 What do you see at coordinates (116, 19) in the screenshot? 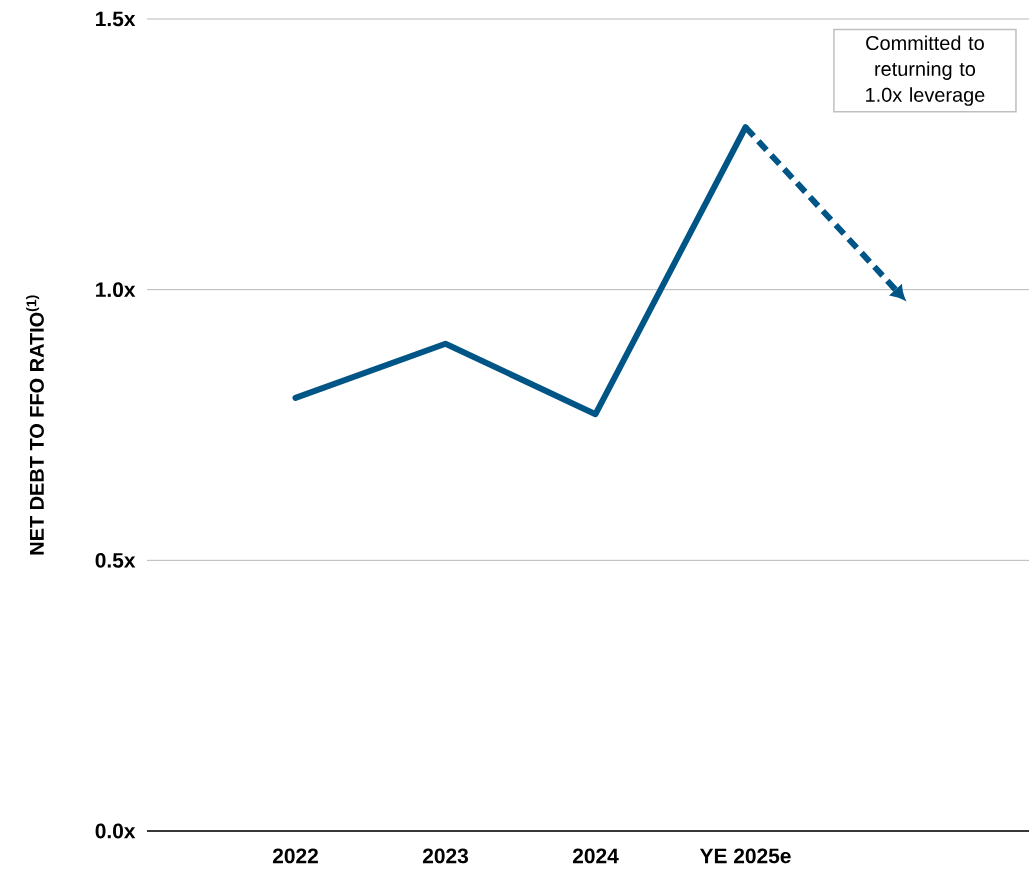
I see `y-tick-label: 1.5x` at bounding box center [116, 19].